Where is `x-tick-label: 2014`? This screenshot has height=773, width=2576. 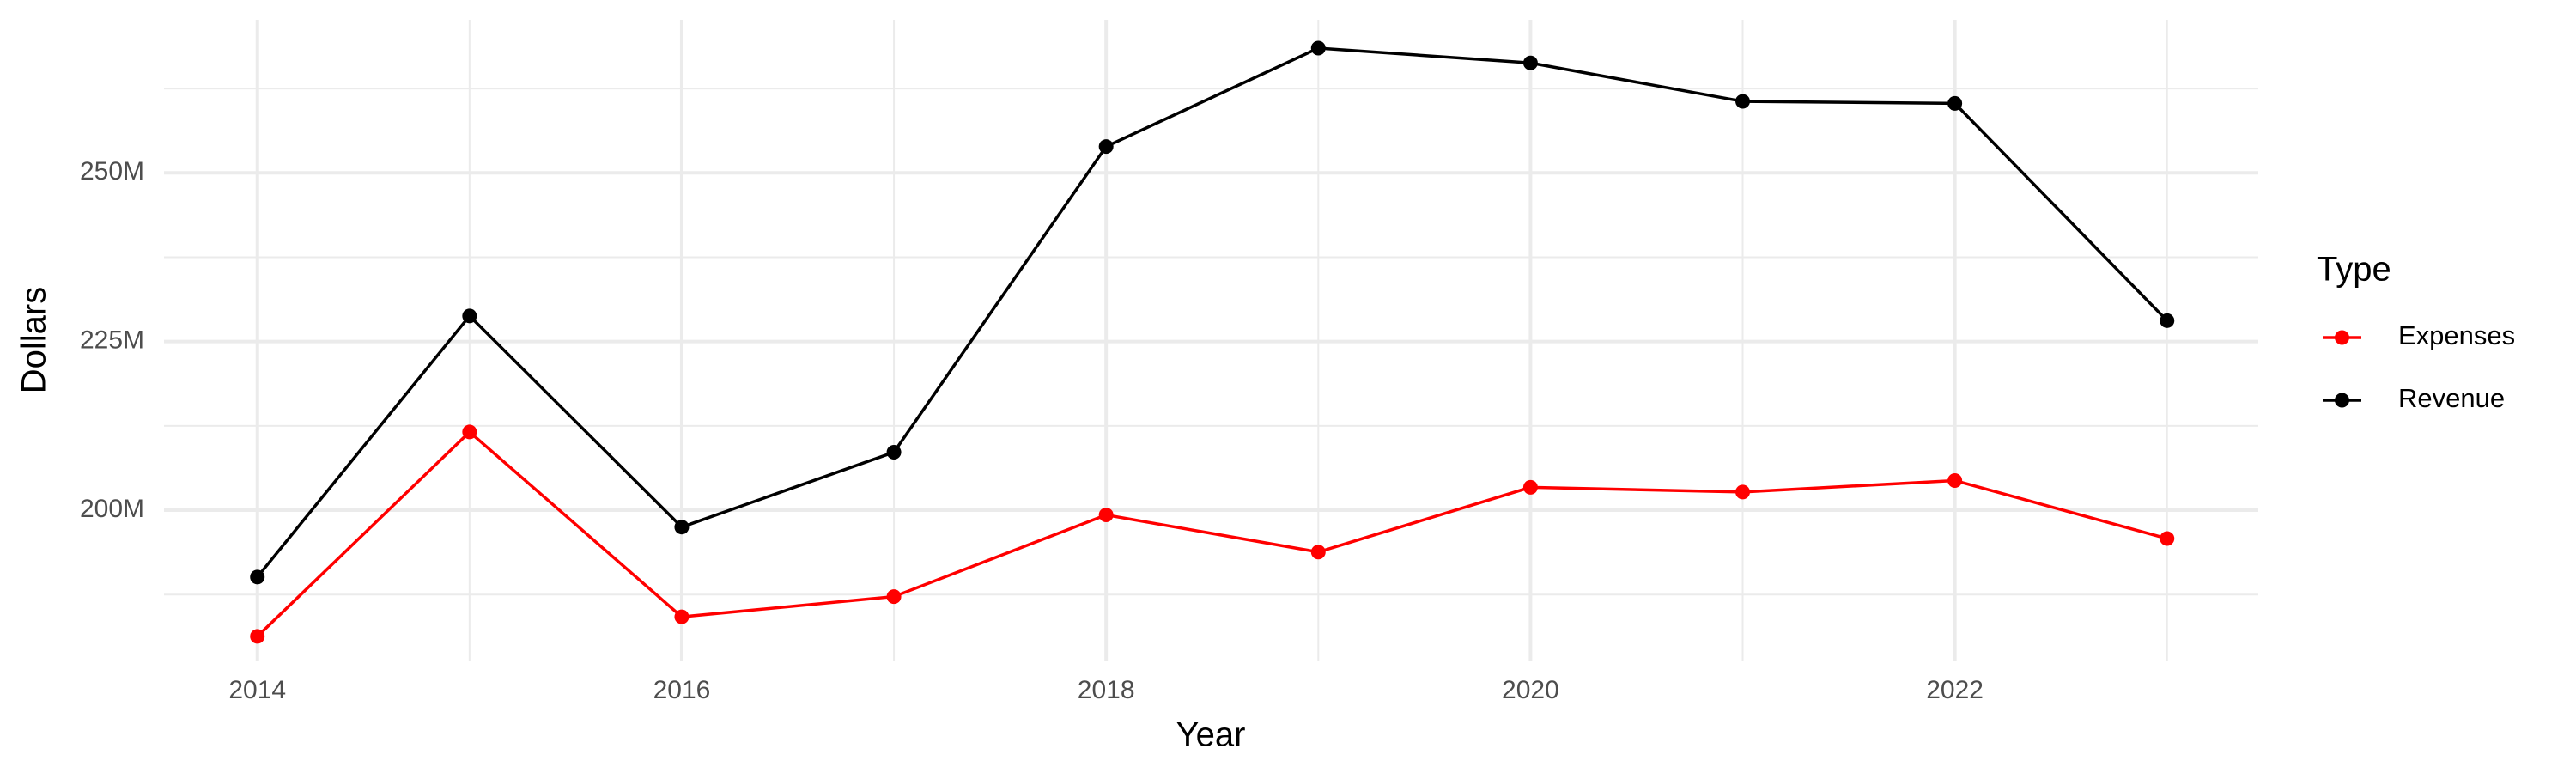 x-tick-label: 2014 is located at coordinates (257, 690).